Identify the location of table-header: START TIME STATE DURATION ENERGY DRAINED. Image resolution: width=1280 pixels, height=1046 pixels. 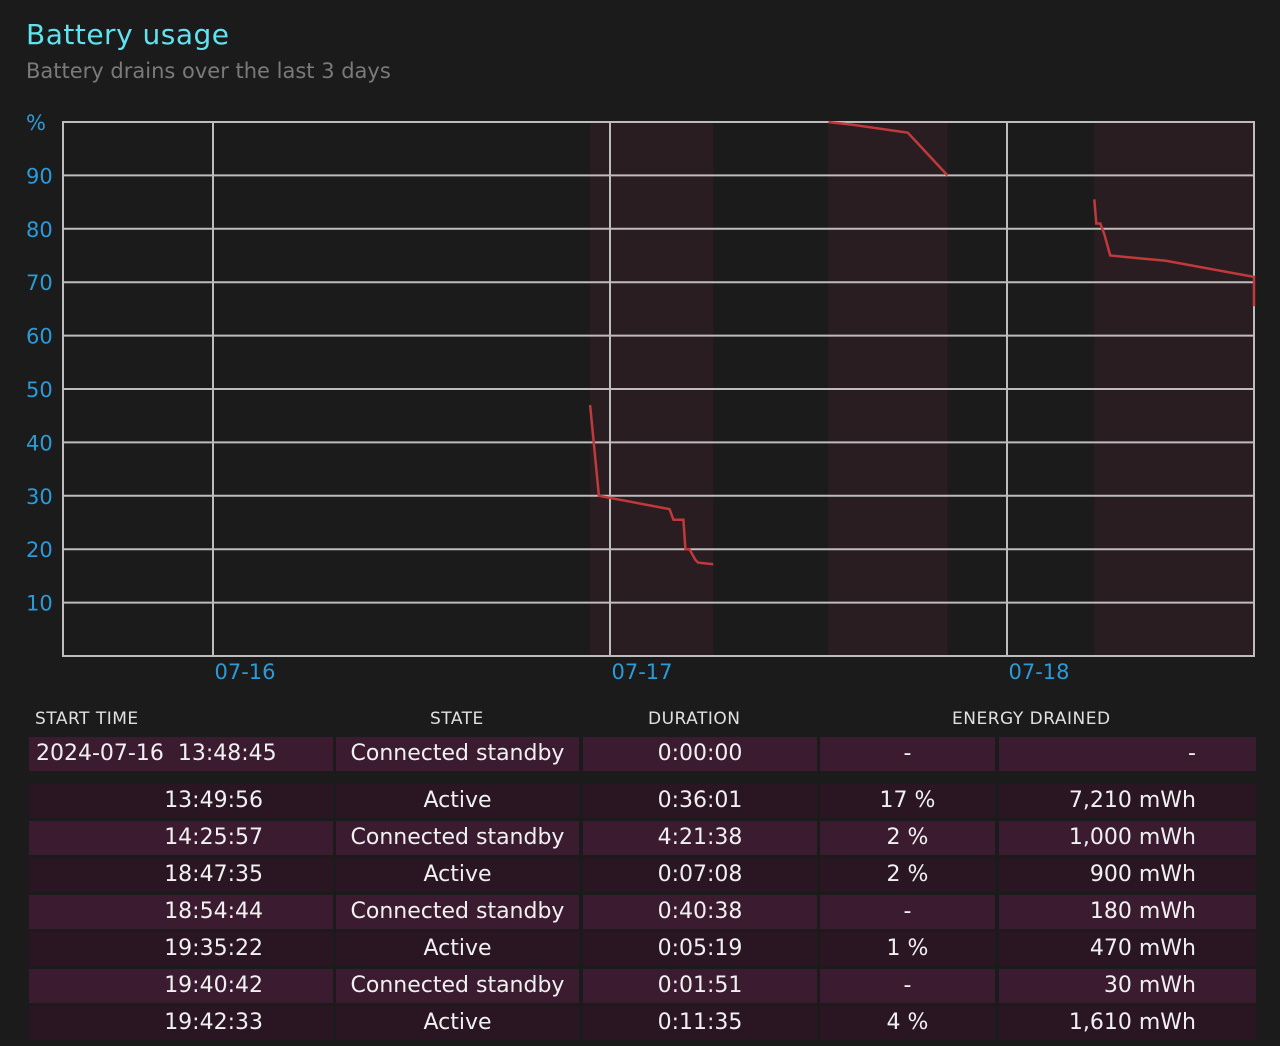
(640, 719).